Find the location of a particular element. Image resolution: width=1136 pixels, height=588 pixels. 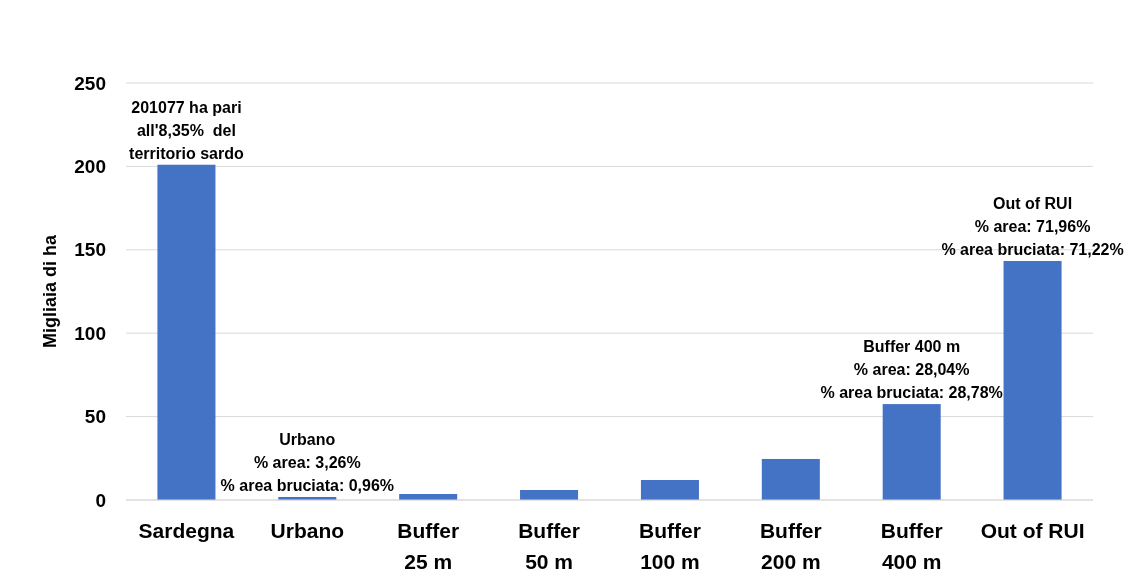

annotation: 201077 ha pari all'8,35% del territorio sardo is located at coordinates (187, 130).